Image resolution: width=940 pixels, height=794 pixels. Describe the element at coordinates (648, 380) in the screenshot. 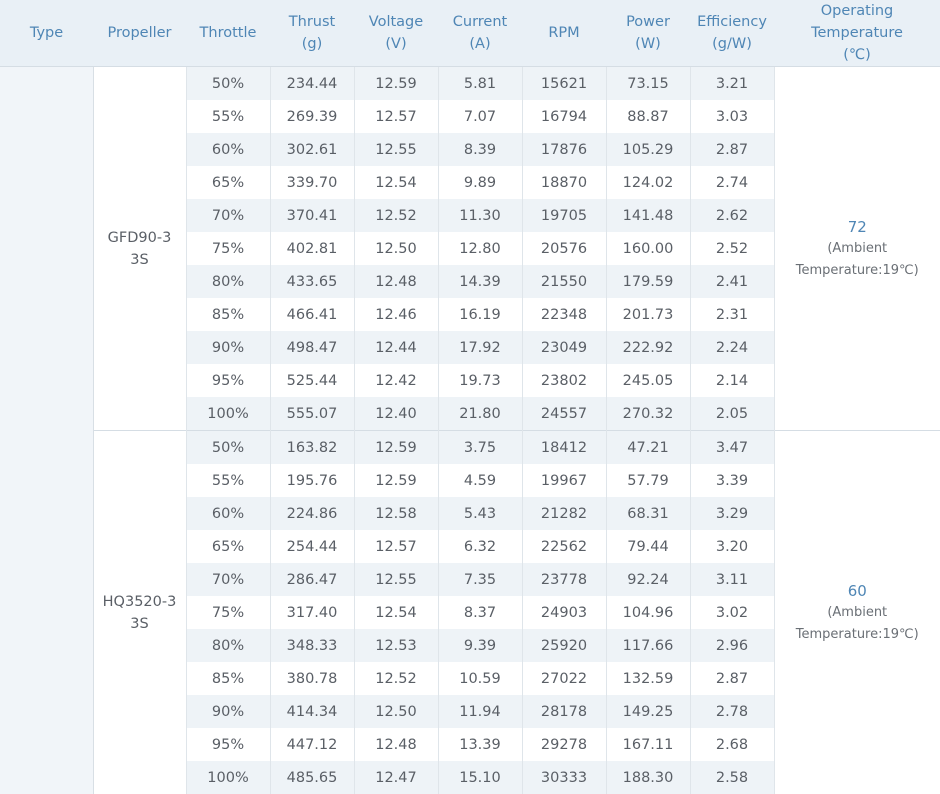

I see `power-cell: 245.05` at that location.